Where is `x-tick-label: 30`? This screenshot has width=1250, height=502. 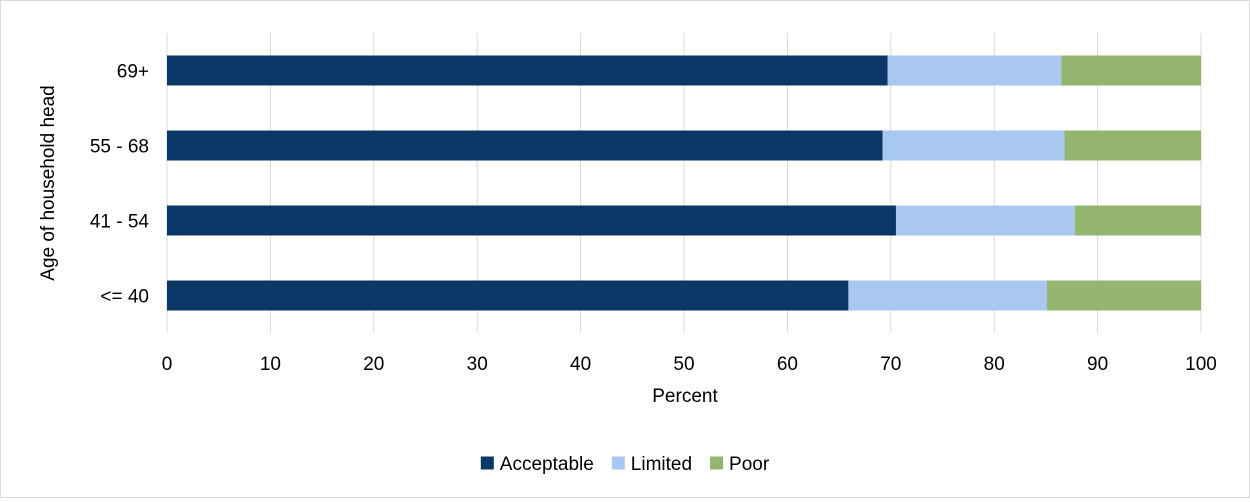
x-tick-label: 30 is located at coordinates (477, 364).